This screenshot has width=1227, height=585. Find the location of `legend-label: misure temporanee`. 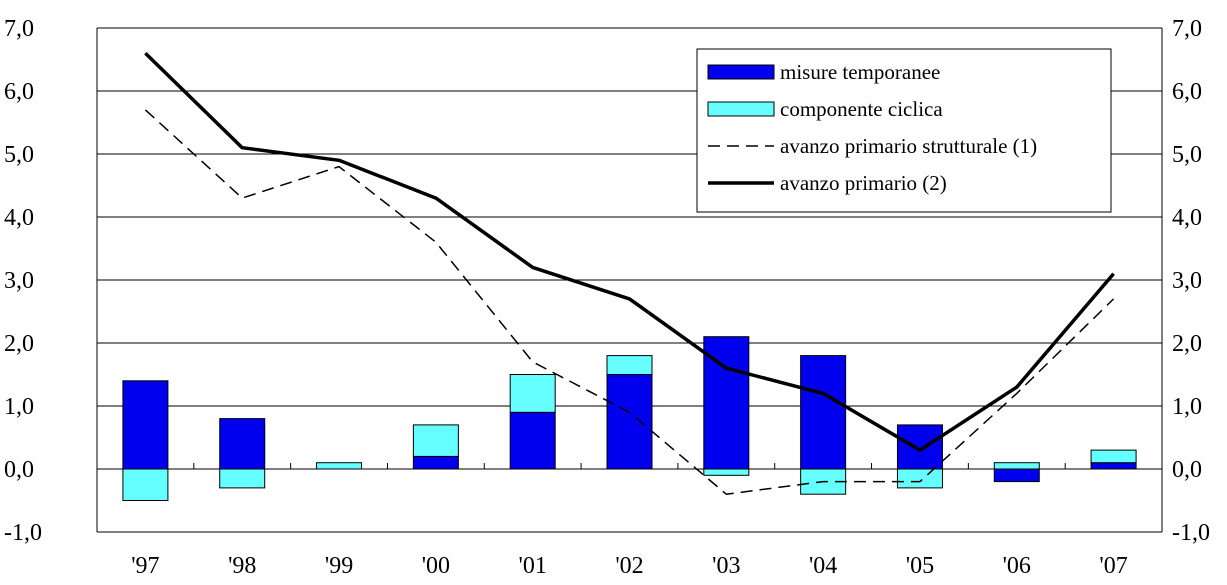

legend-label: misure temporanee is located at coordinates (860, 72).